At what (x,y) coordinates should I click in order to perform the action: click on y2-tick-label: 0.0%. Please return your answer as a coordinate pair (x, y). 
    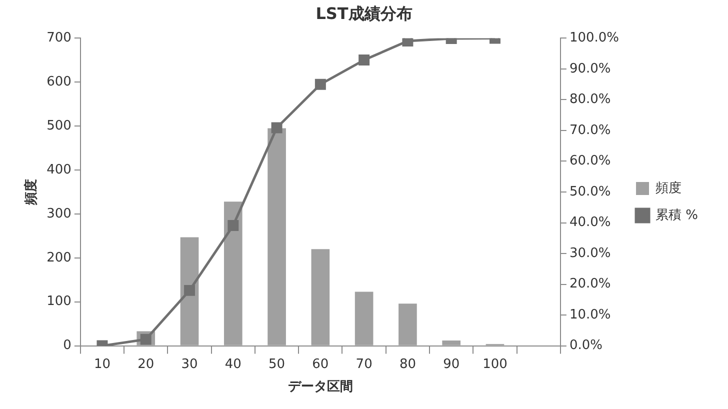
    Looking at the image, I should click on (585, 346).